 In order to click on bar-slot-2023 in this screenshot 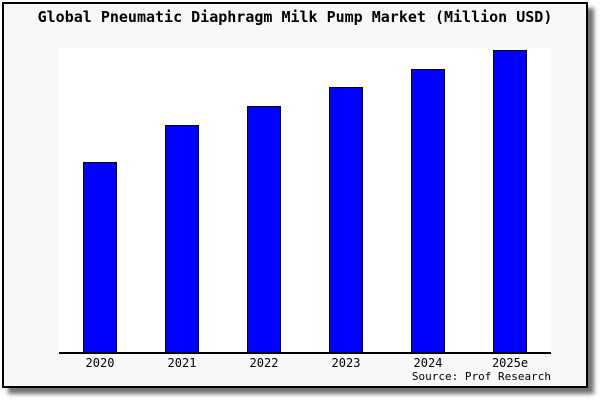, I will do `click(346, 200)`.